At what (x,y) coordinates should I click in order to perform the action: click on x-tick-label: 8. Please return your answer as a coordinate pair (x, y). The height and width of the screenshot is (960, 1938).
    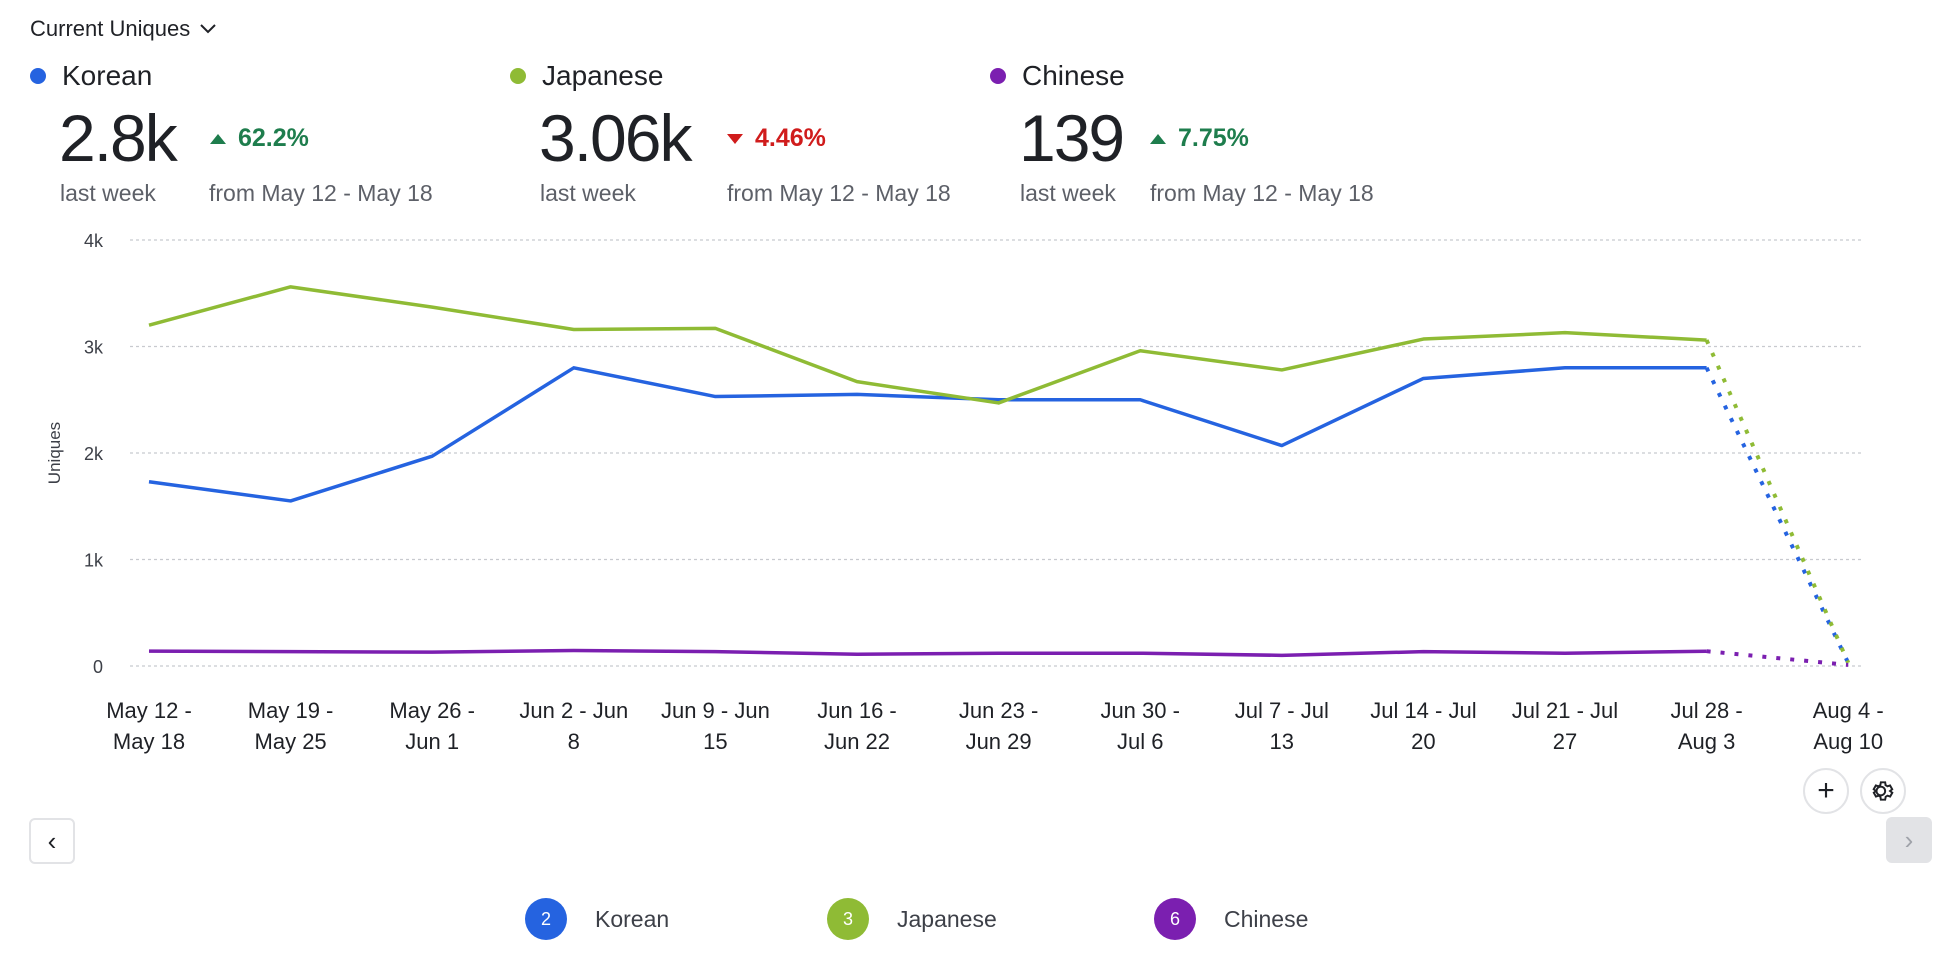
    Looking at the image, I should click on (574, 741).